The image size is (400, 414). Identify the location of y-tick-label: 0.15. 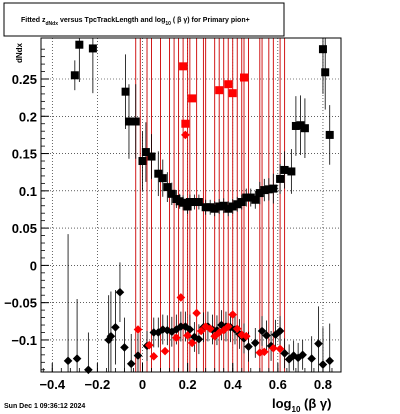
(24, 154).